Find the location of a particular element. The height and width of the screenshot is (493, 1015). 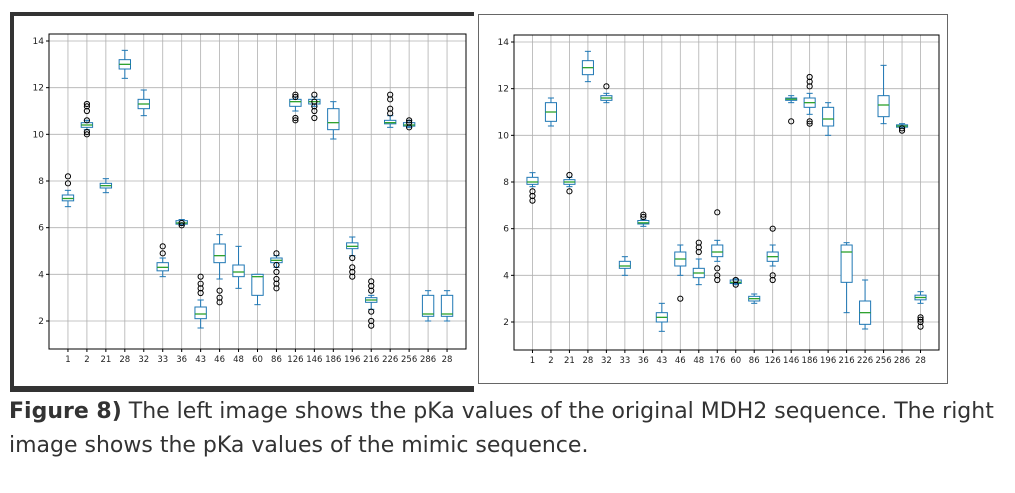

x-tick-label: 196 is located at coordinates (828, 361).